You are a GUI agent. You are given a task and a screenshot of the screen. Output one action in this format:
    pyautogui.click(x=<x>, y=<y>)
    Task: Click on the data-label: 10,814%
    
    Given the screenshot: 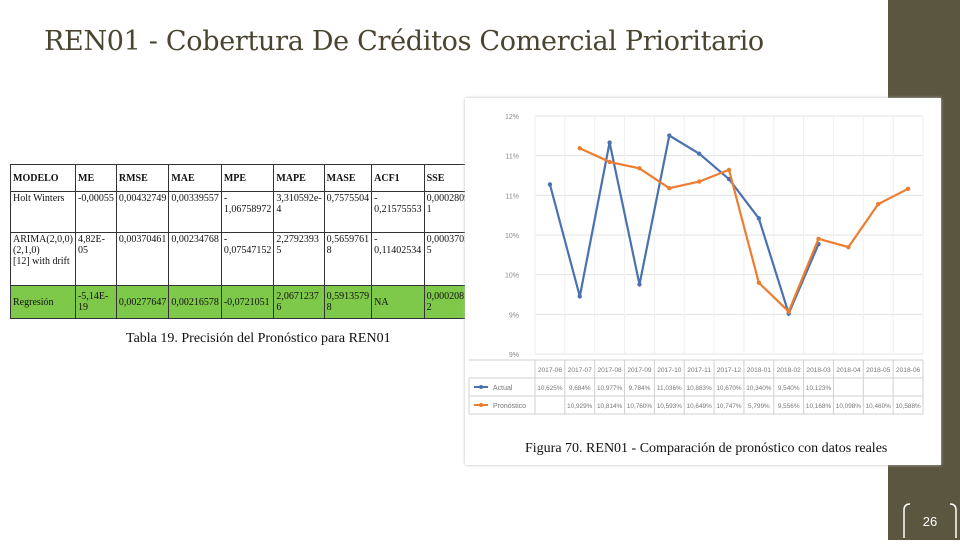 What is the action you would take?
    pyautogui.click(x=610, y=406)
    